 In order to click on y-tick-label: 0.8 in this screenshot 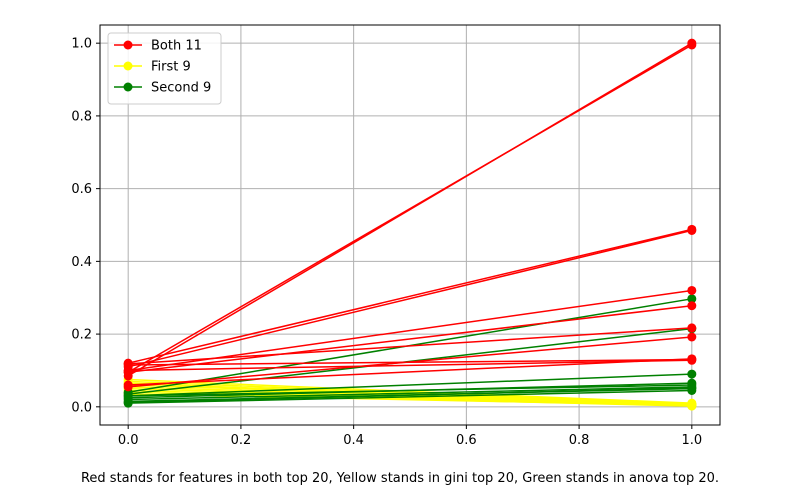, I will do `click(81, 116)`.